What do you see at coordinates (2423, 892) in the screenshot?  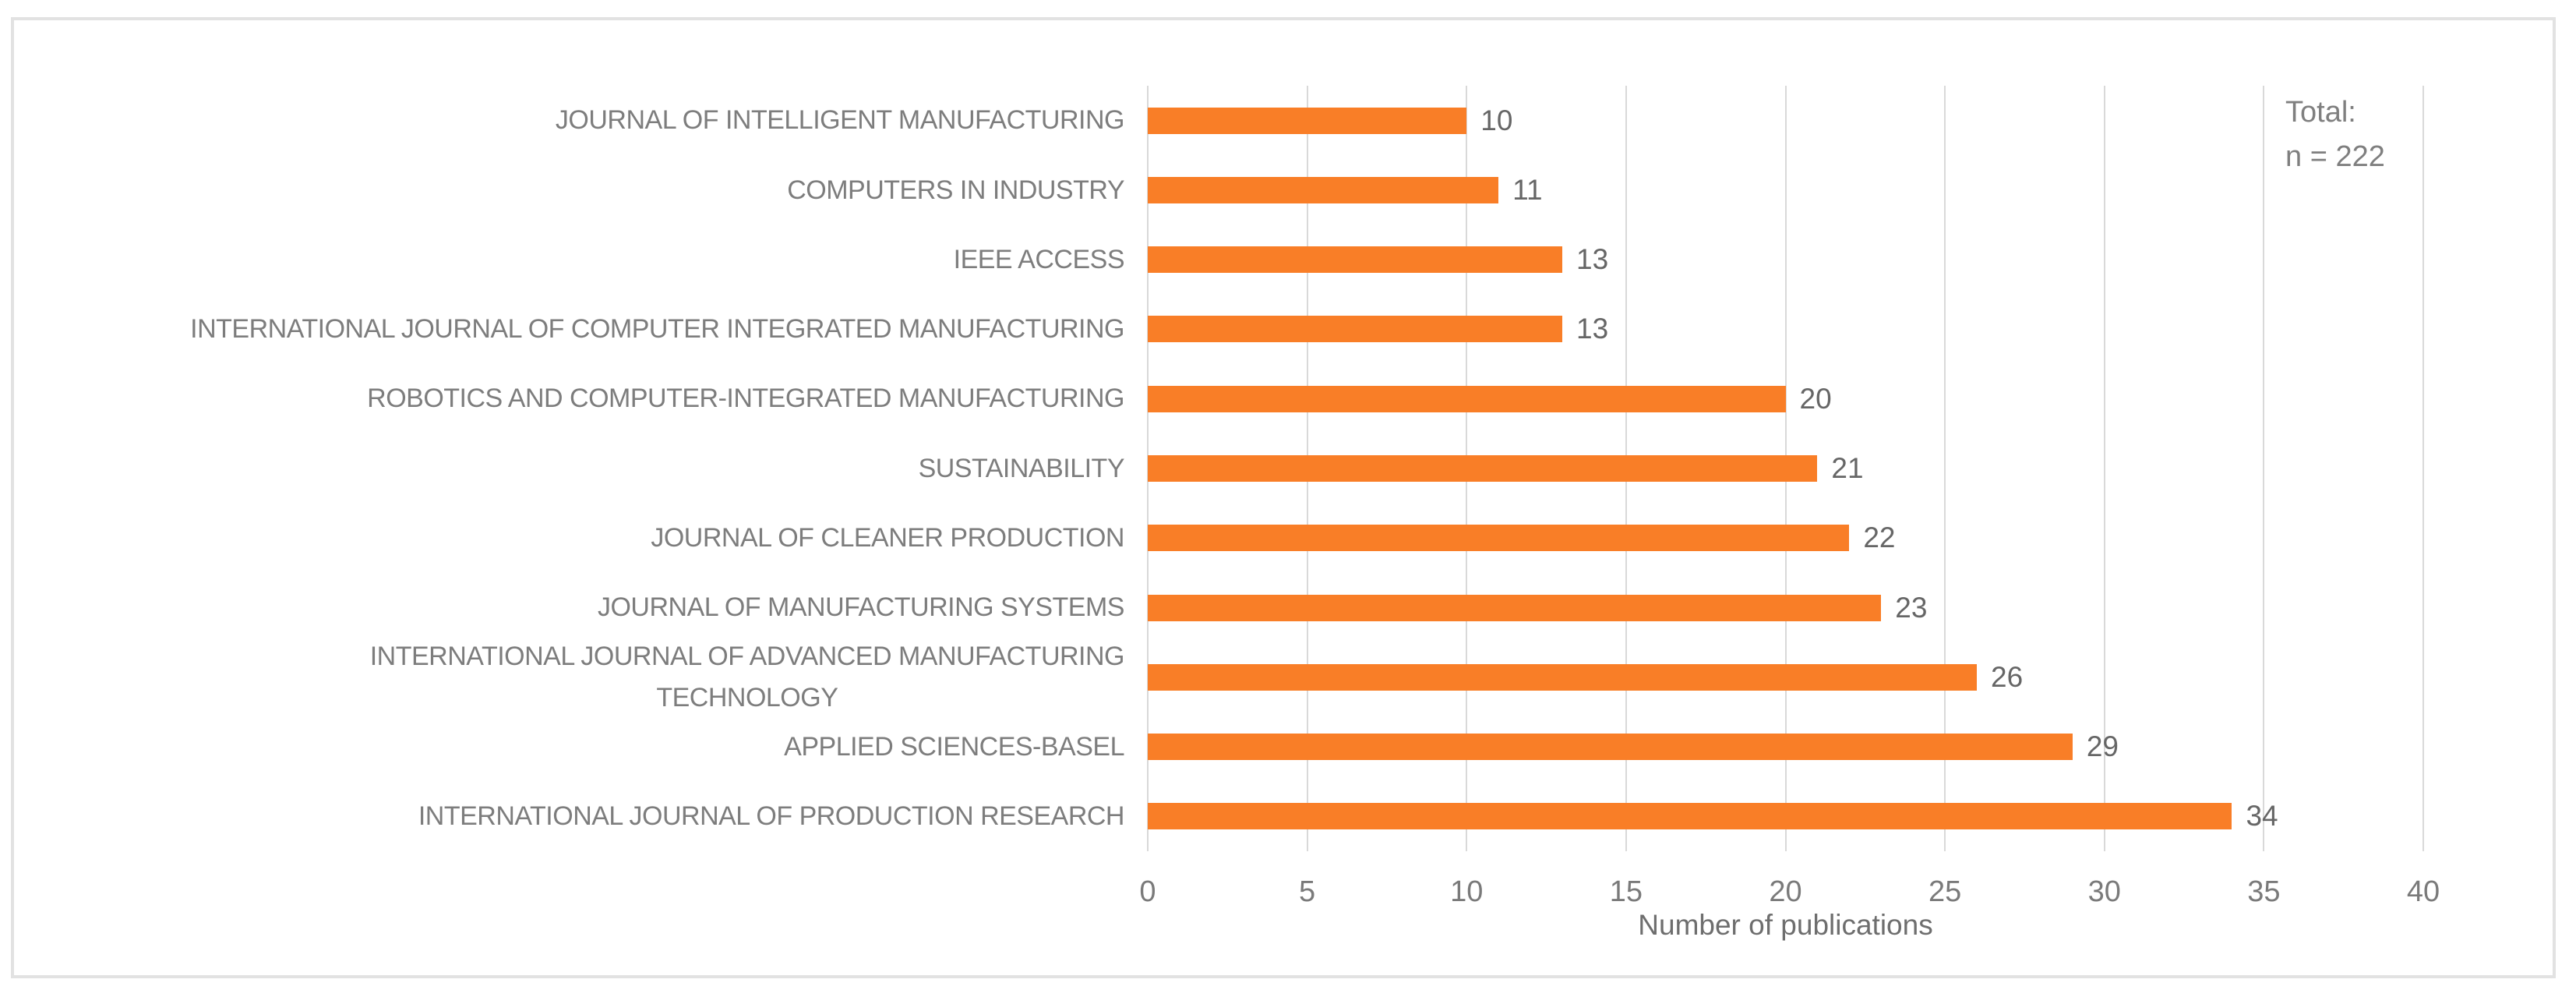 I see `x-axis-tick-label: 40` at bounding box center [2423, 892].